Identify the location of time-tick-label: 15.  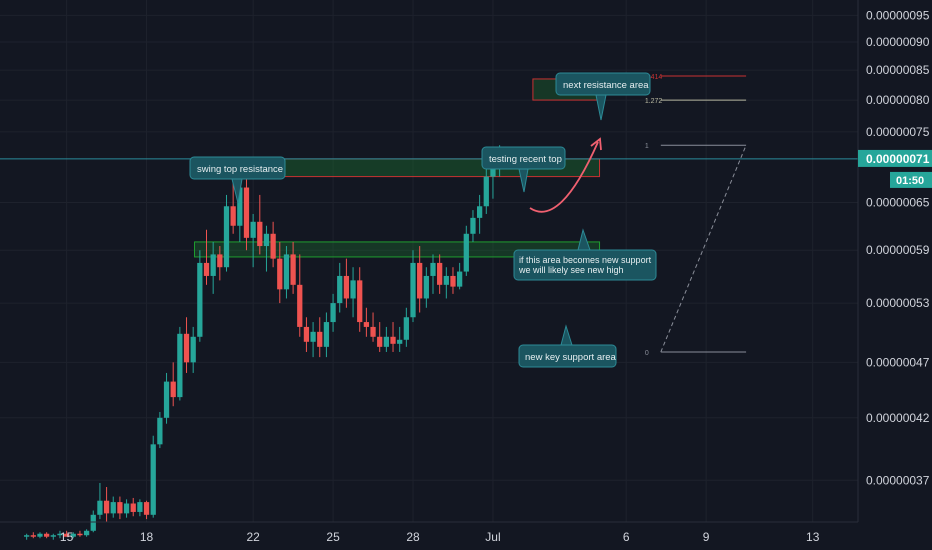
(67, 537).